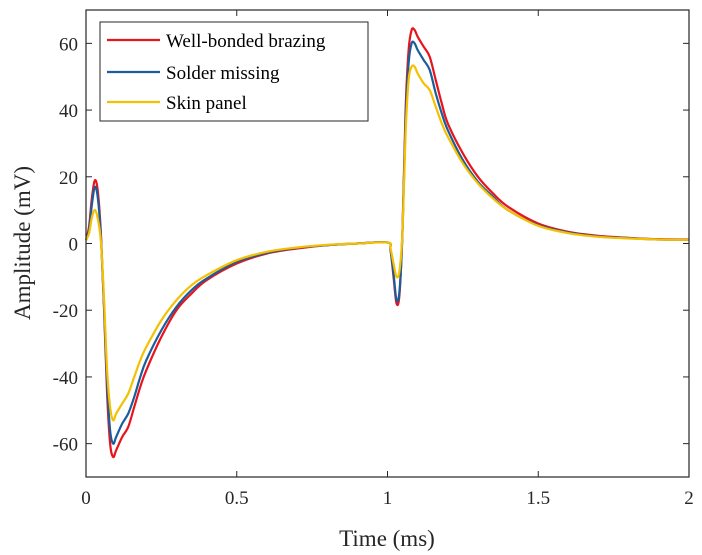  Describe the element at coordinates (68, 44) in the screenshot. I see `y-tick-label: 60` at that location.